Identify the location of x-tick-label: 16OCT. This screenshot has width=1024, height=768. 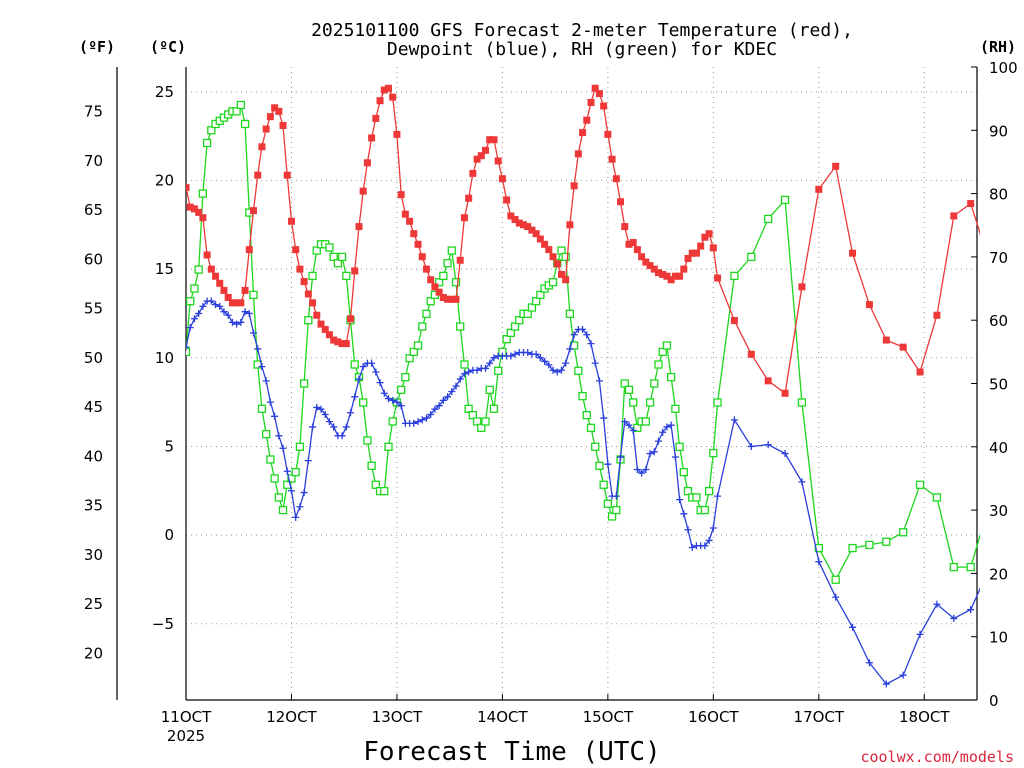
(713, 717).